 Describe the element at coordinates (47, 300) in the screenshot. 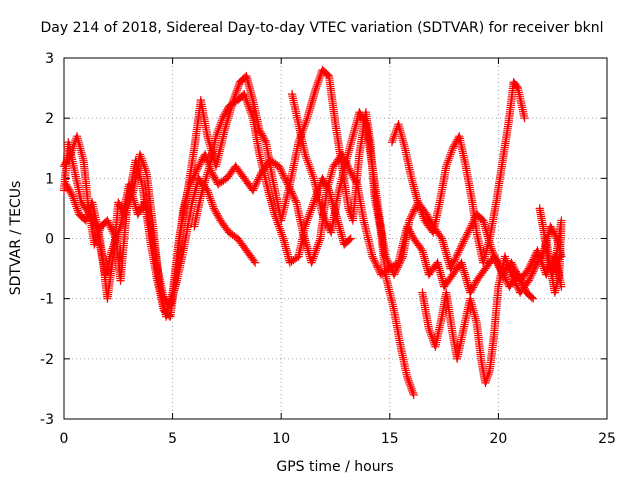

I see `y-tick-label: -1` at that location.